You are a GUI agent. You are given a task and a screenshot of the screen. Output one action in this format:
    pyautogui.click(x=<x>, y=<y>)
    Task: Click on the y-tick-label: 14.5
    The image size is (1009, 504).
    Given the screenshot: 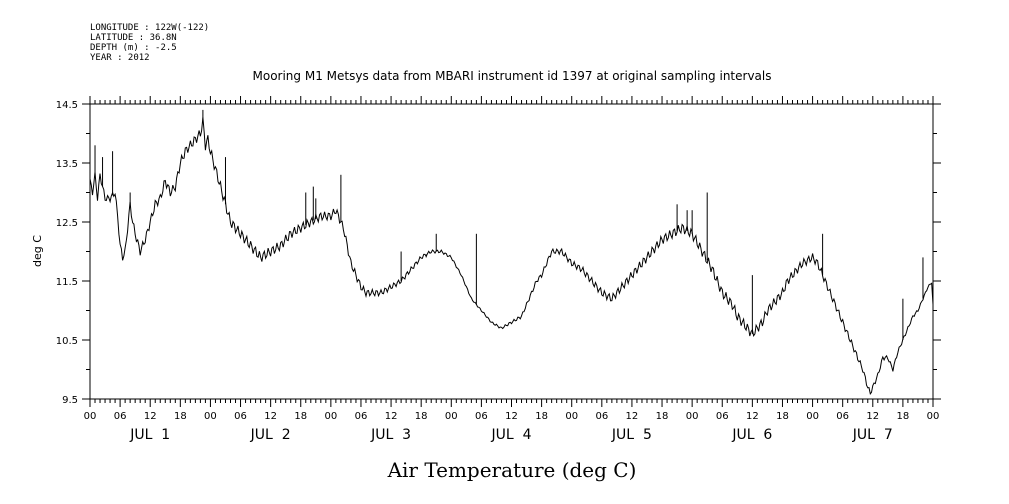 What is the action you would take?
    pyautogui.click(x=67, y=105)
    